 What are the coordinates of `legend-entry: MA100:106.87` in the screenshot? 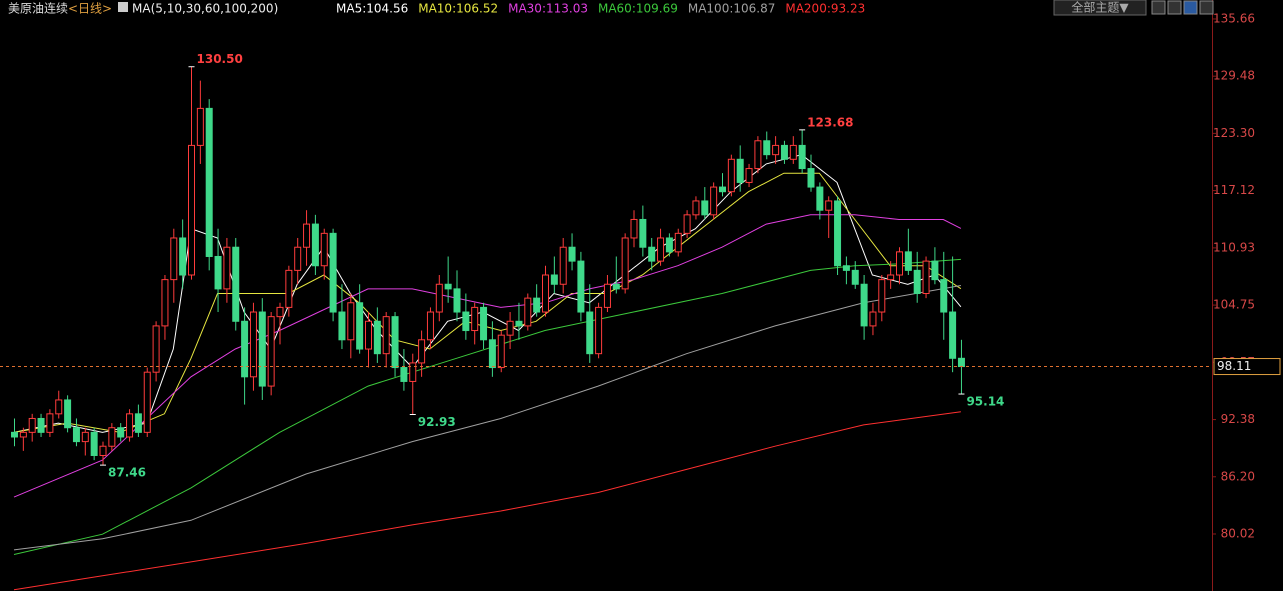 It's located at (732, 9).